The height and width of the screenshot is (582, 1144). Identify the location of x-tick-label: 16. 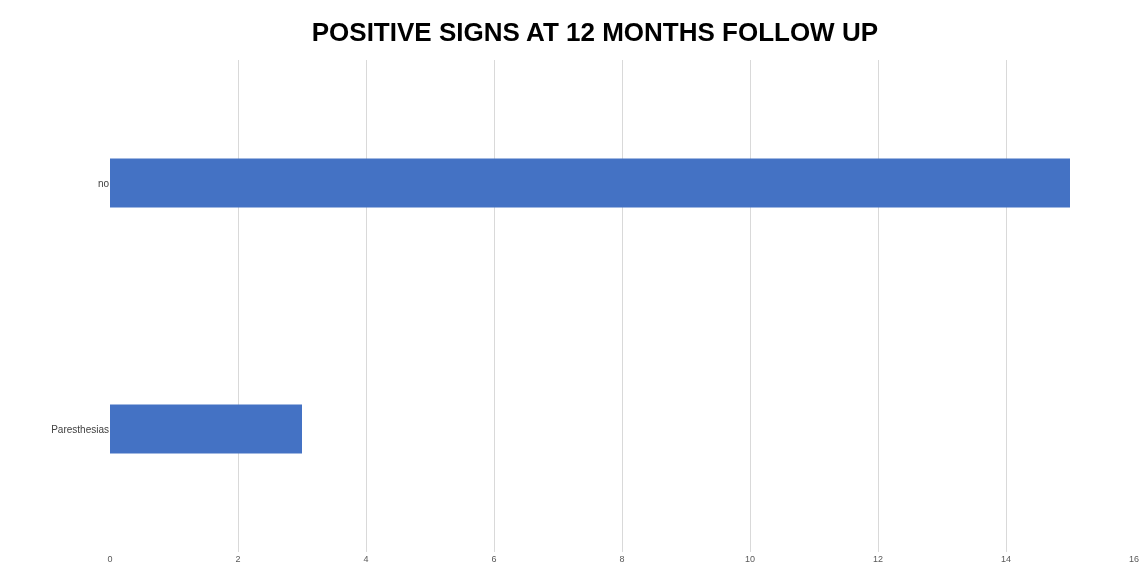
(1134, 559).